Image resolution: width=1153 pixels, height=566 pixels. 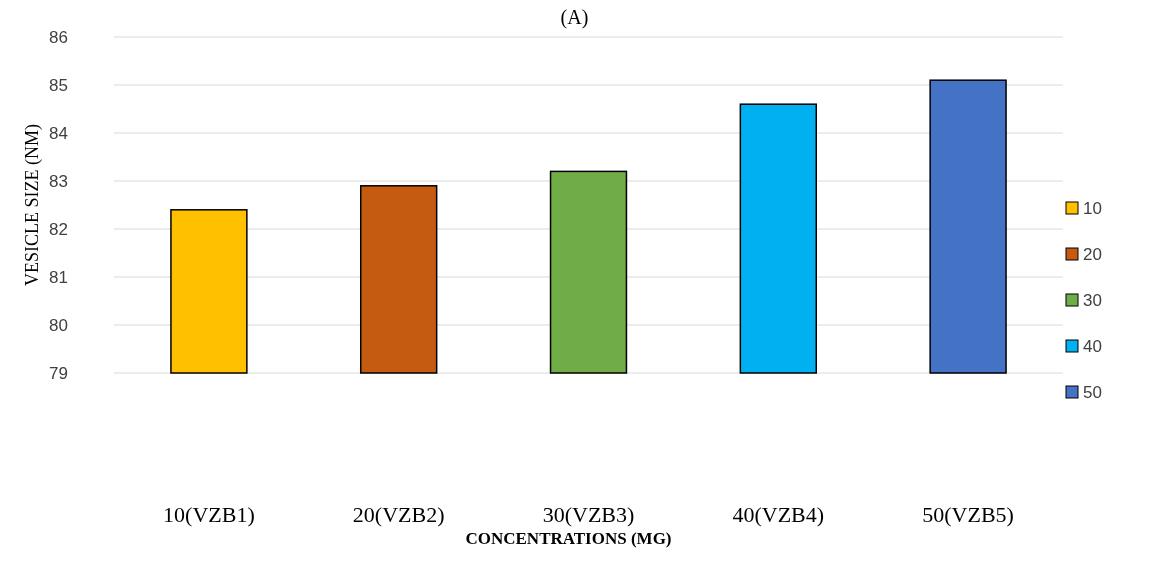 What do you see at coordinates (968, 514) in the screenshot?
I see `x-tick-label: 50(VZB5)` at bounding box center [968, 514].